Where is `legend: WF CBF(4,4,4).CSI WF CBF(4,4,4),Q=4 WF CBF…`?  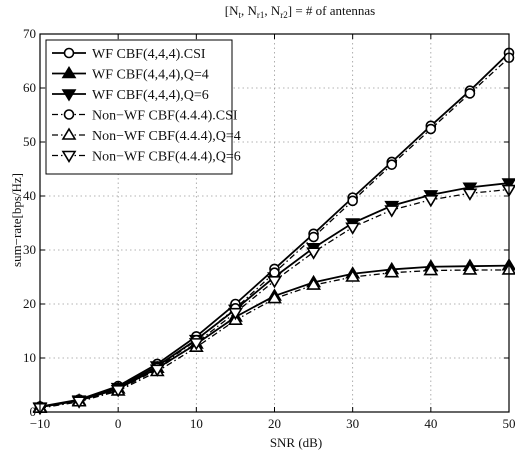
legend: WF CBF(4,4,4).CSI WF CBF(4,4,4),Q=4 WF CBF… is located at coordinates (143, 107).